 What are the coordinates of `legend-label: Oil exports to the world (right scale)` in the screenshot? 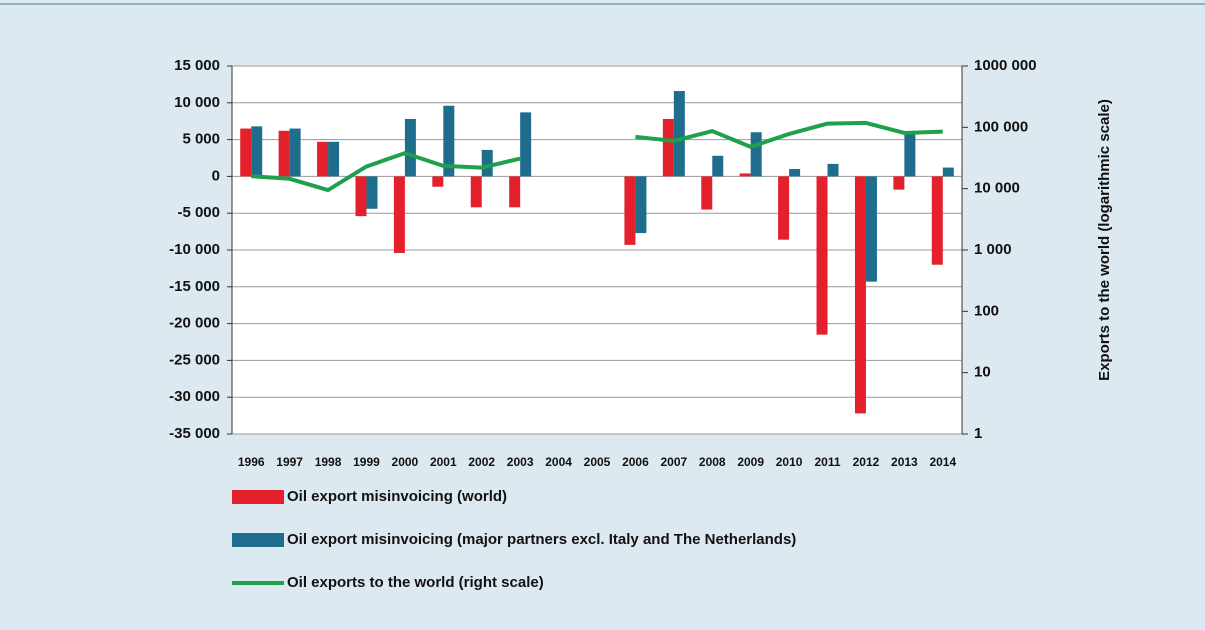 It's located at (415, 582).